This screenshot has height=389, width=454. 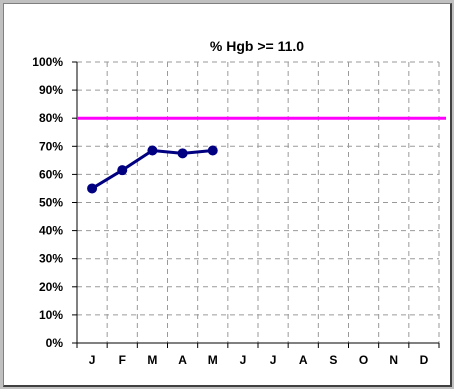 I want to click on x-tick-label: S, so click(x=333, y=360).